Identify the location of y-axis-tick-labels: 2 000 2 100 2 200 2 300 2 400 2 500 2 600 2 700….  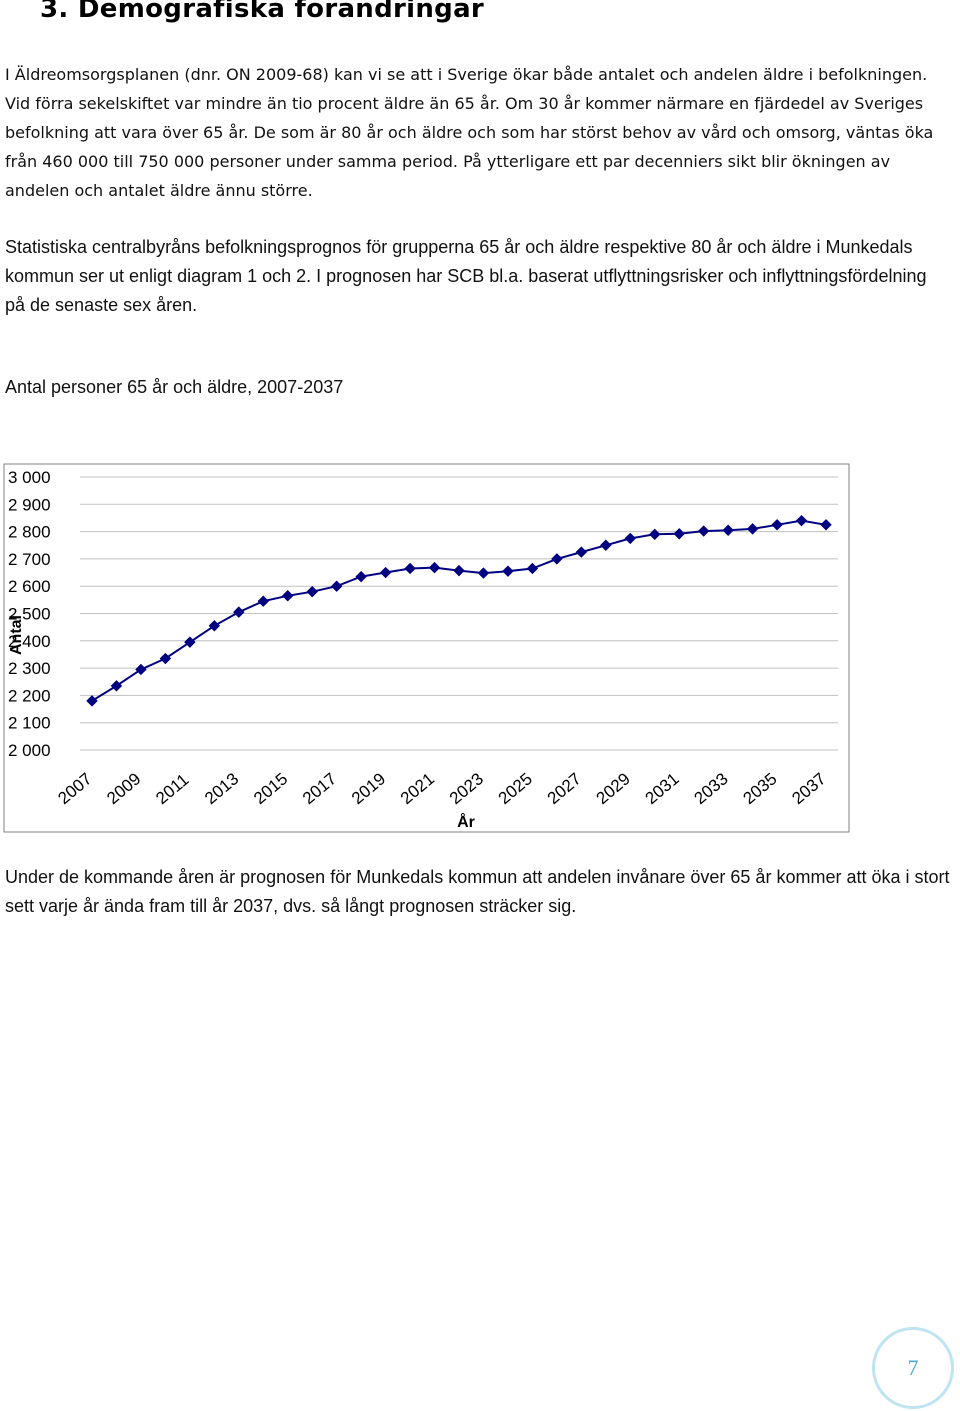
(29, 614).